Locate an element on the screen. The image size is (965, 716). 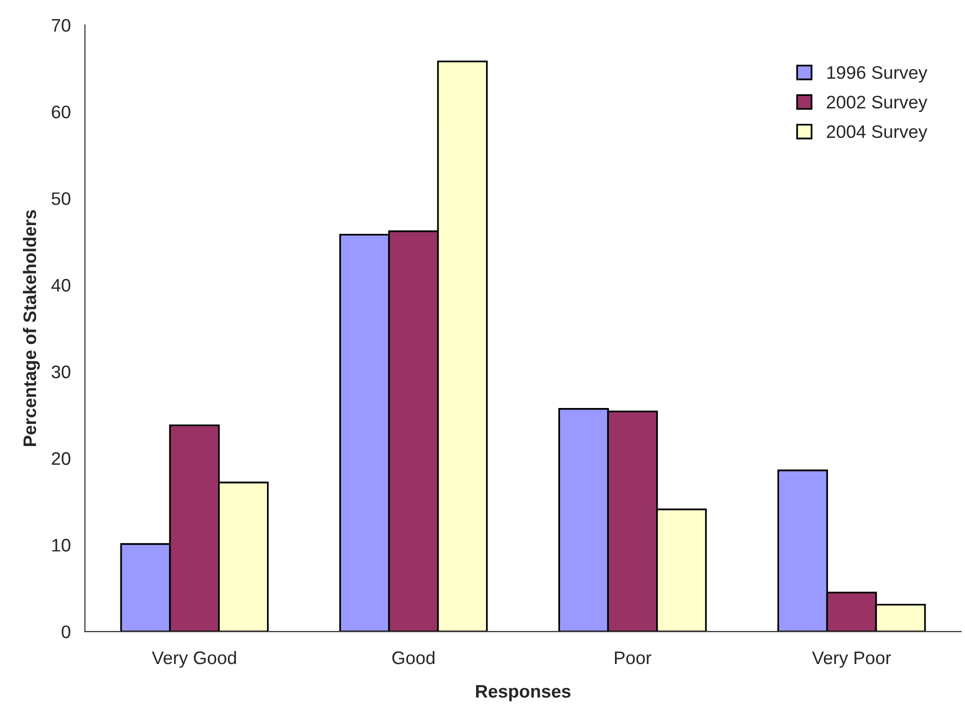
y-tick-label: 20 is located at coordinates (61, 458).